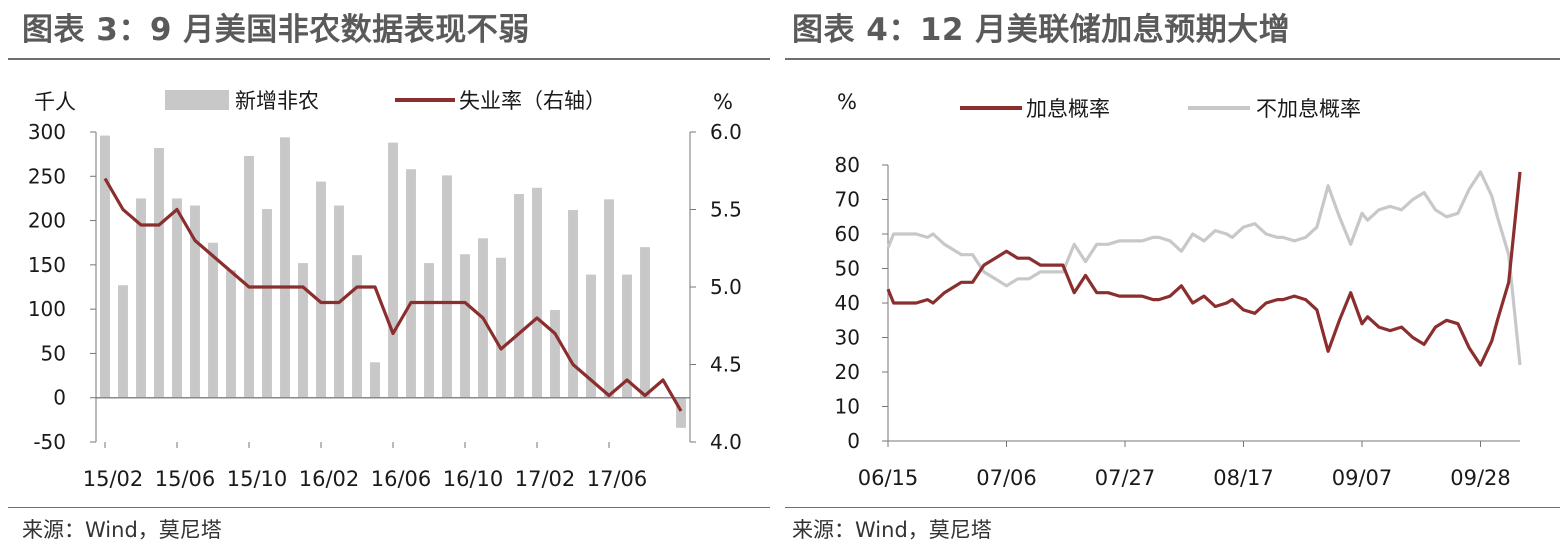 The width and height of the screenshot is (1564, 545). What do you see at coordinates (276, 30) in the screenshot?
I see `left-chart-title: 图表 3：9 月美国非农数据表现不弱` at bounding box center [276, 30].